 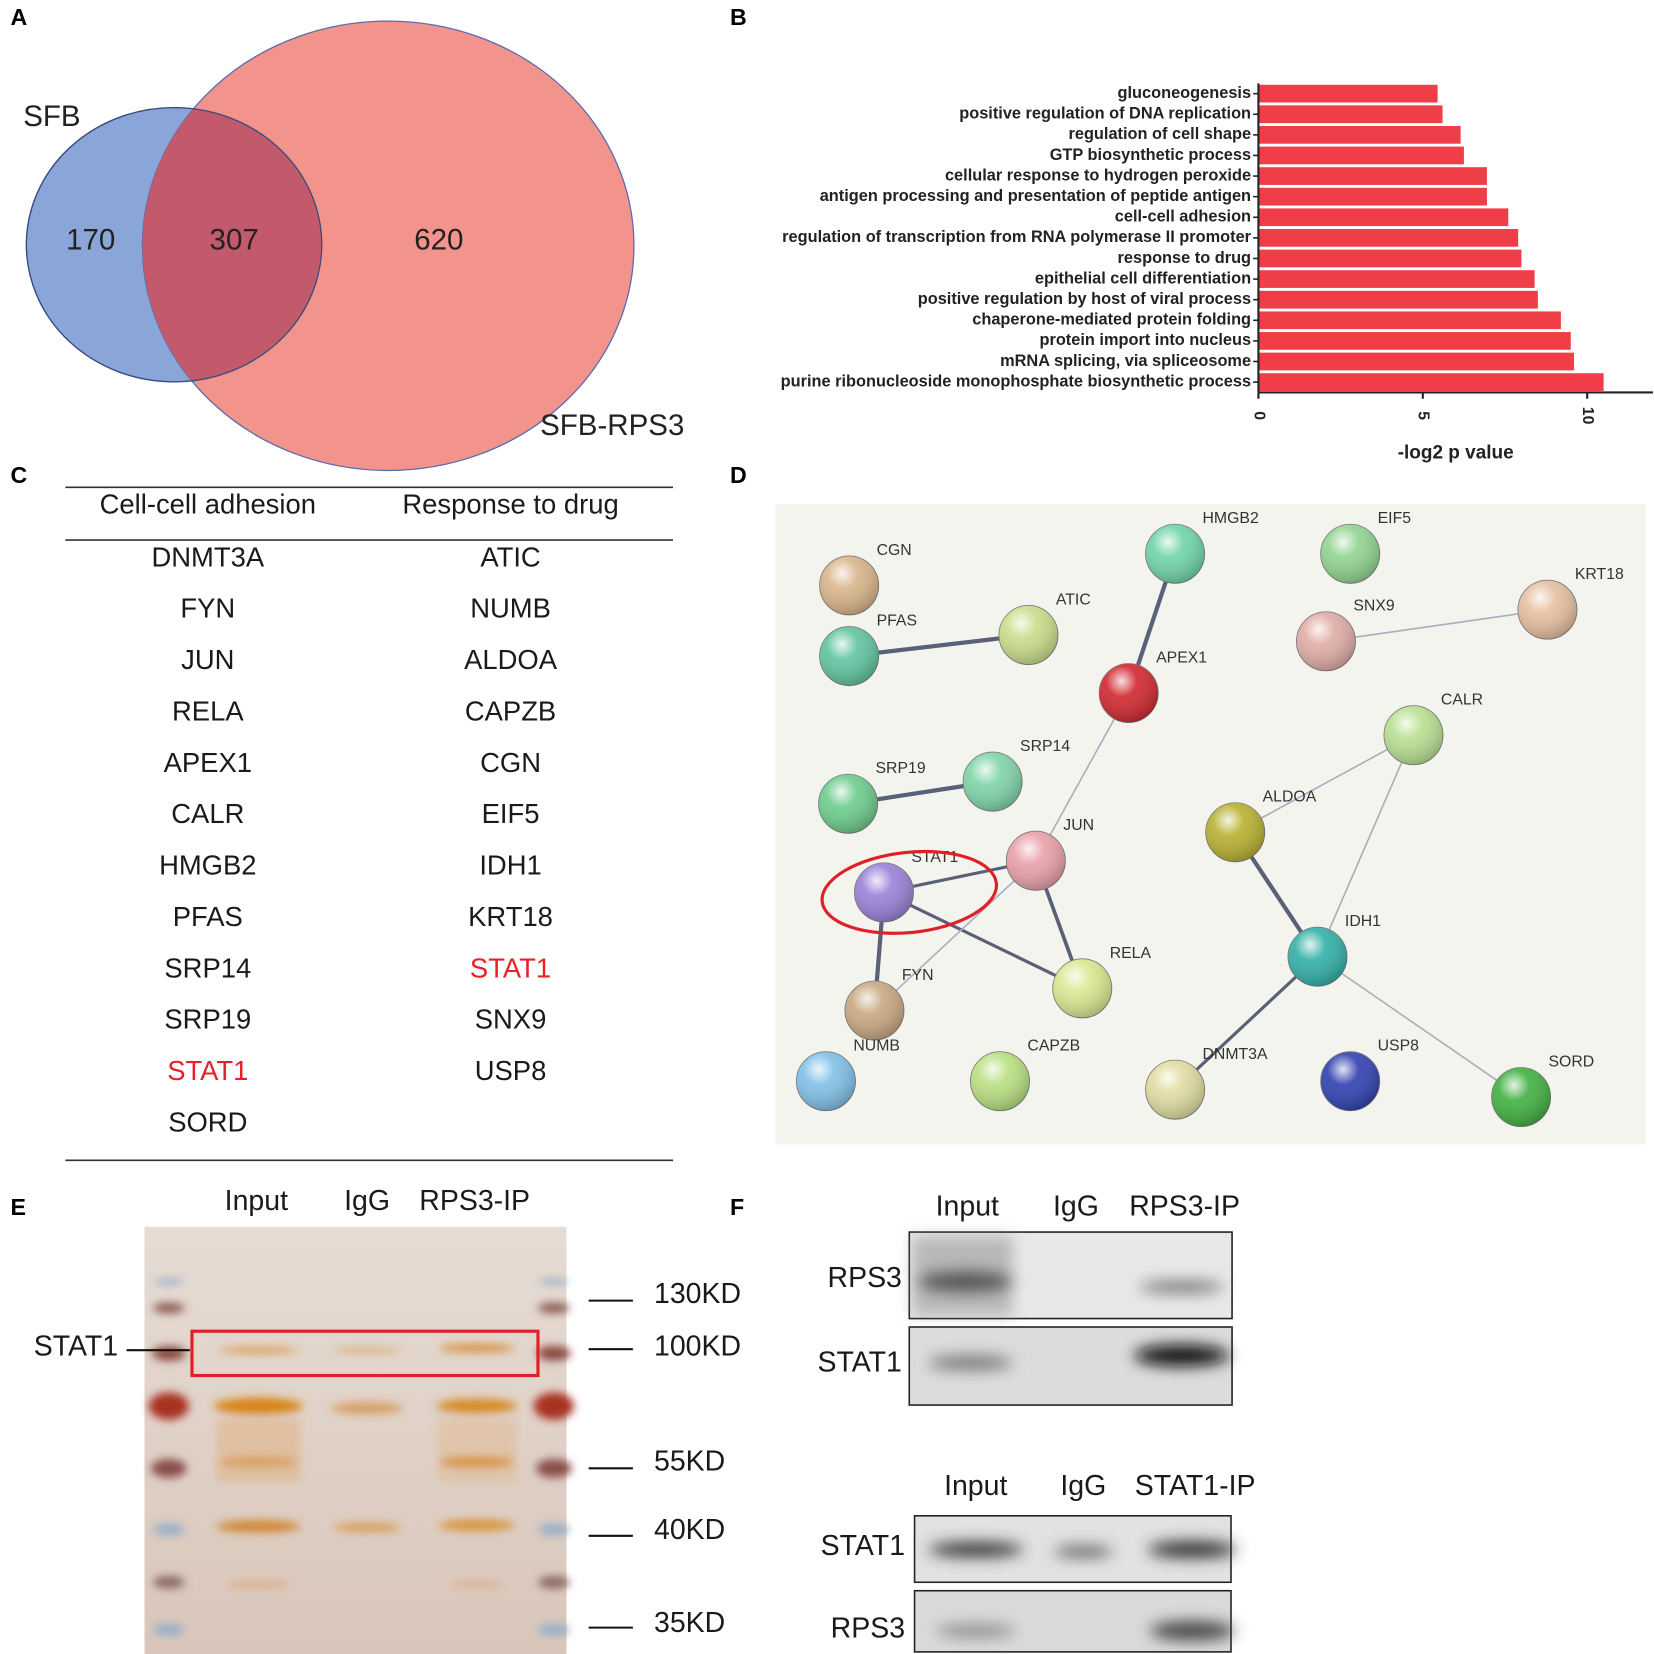 I want to click on table-cell: STAT1, so click(x=510, y=967).